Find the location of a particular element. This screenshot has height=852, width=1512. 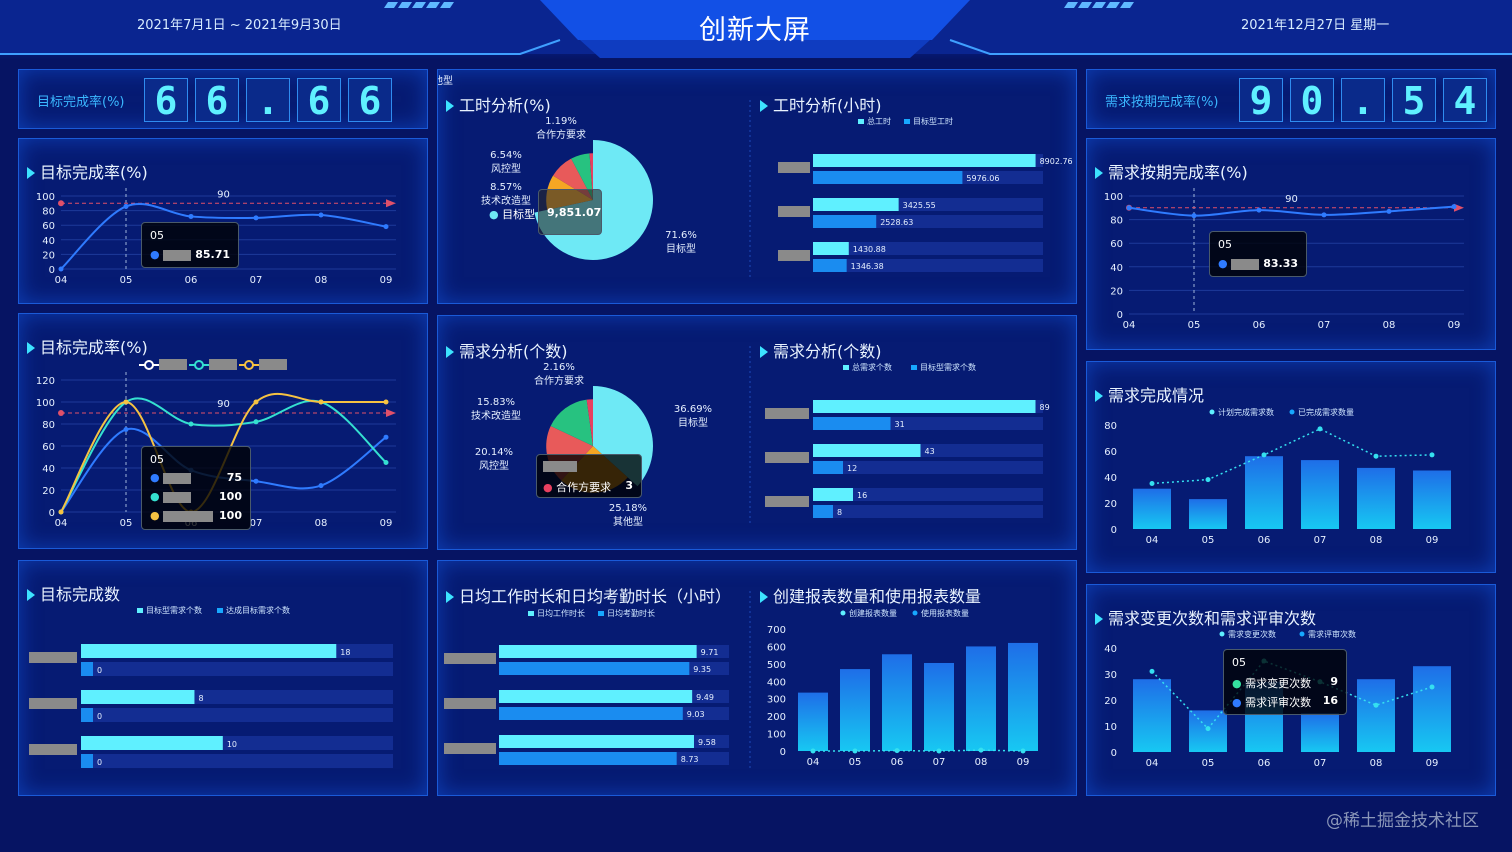

data-label: 16 is located at coordinates (862, 495).